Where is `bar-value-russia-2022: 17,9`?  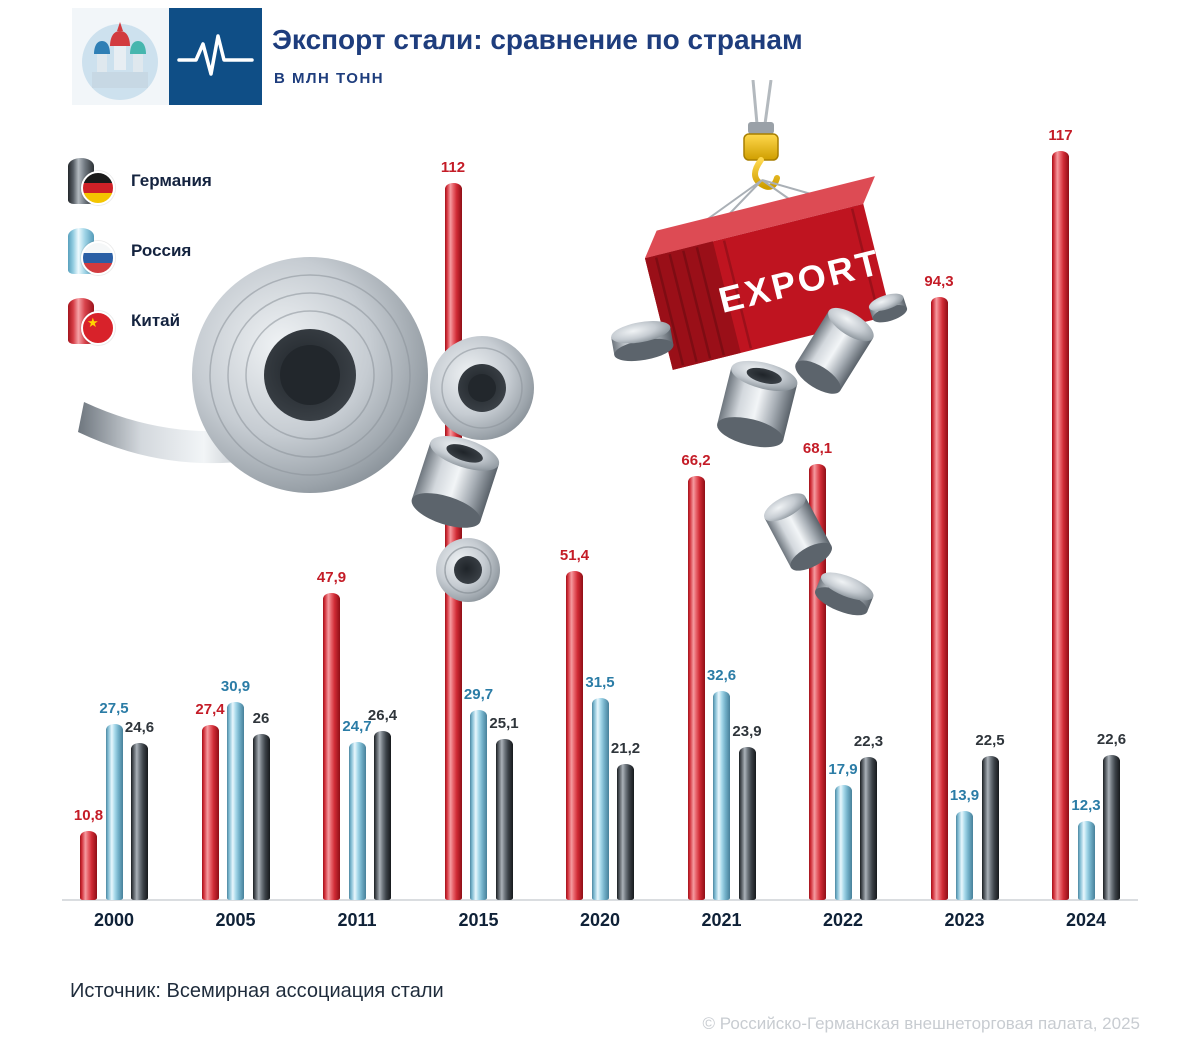 bar-value-russia-2022: 17,9 is located at coordinates (843, 770).